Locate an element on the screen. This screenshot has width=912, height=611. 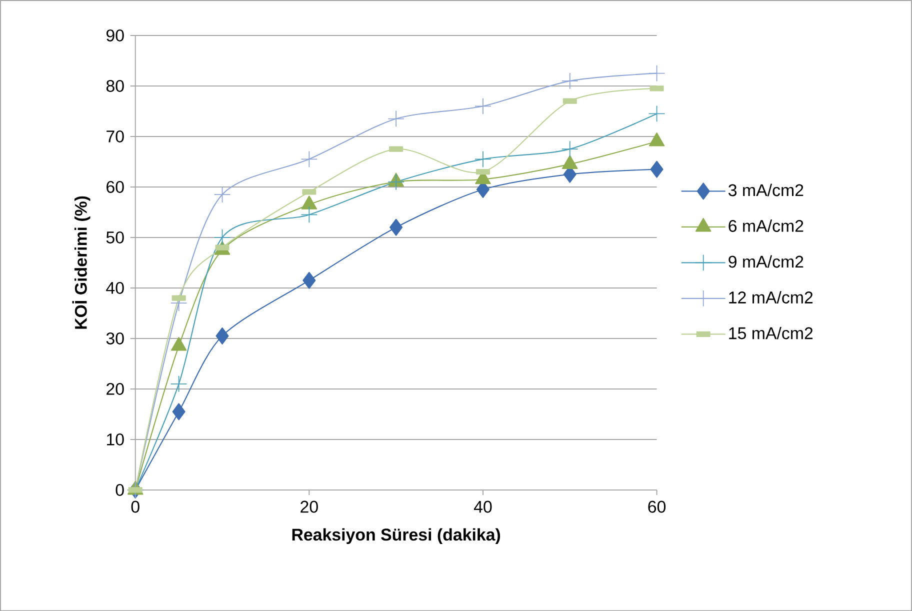
y-tick-label: 10 is located at coordinates (115, 439).